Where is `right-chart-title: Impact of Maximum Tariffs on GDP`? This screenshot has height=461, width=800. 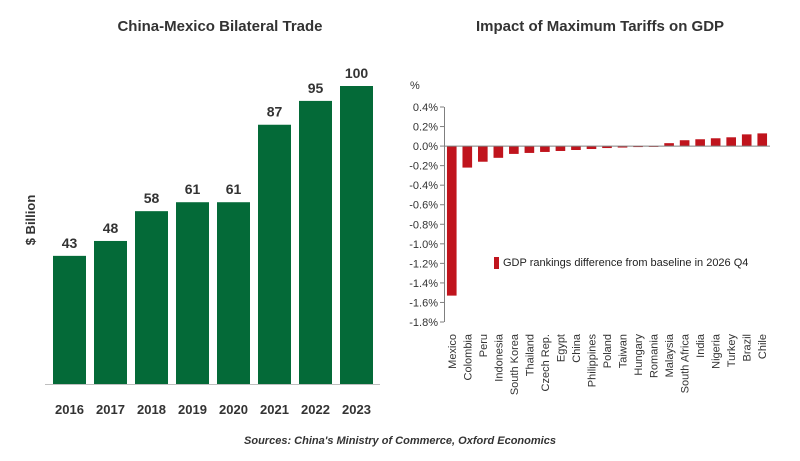
right-chart-title: Impact of Maximum Tariffs on GDP is located at coordinates (600, 26).